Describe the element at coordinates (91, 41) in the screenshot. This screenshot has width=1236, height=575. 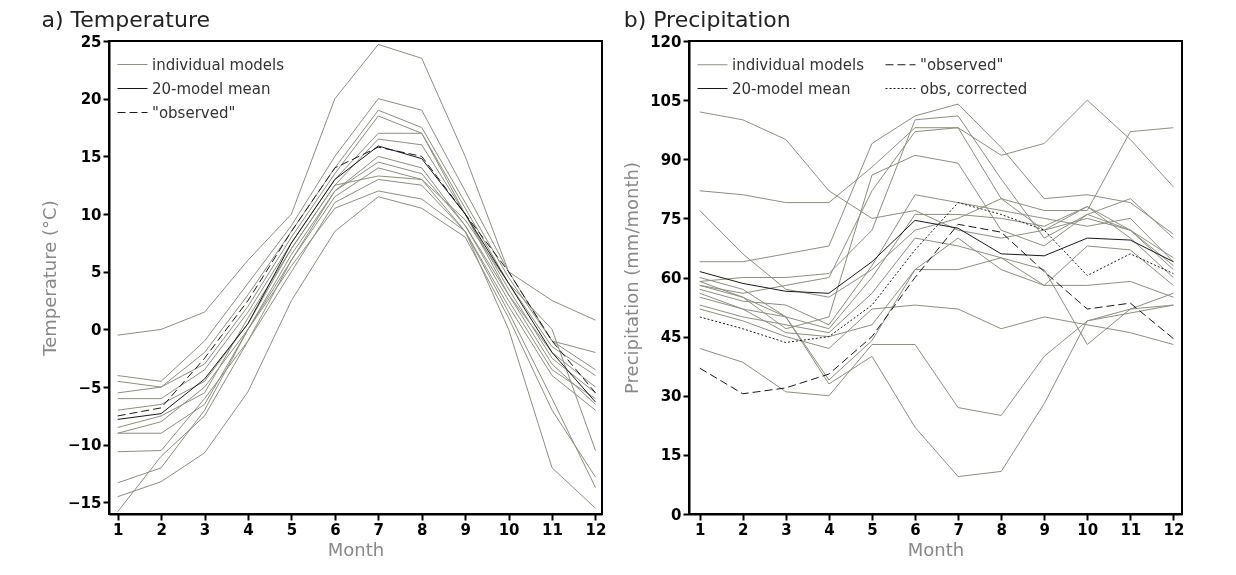
I see `y-tick-label: 25` at that location.